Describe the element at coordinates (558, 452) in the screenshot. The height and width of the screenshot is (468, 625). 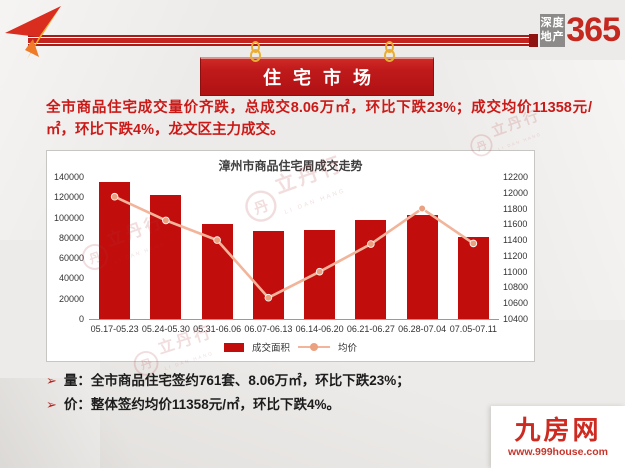
I see `footer-logo-url: www.999house.com` at that location.